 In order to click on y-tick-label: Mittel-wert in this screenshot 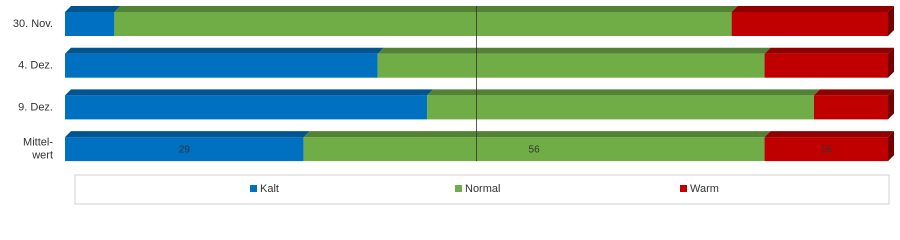, I will do `click(38, 149)`.